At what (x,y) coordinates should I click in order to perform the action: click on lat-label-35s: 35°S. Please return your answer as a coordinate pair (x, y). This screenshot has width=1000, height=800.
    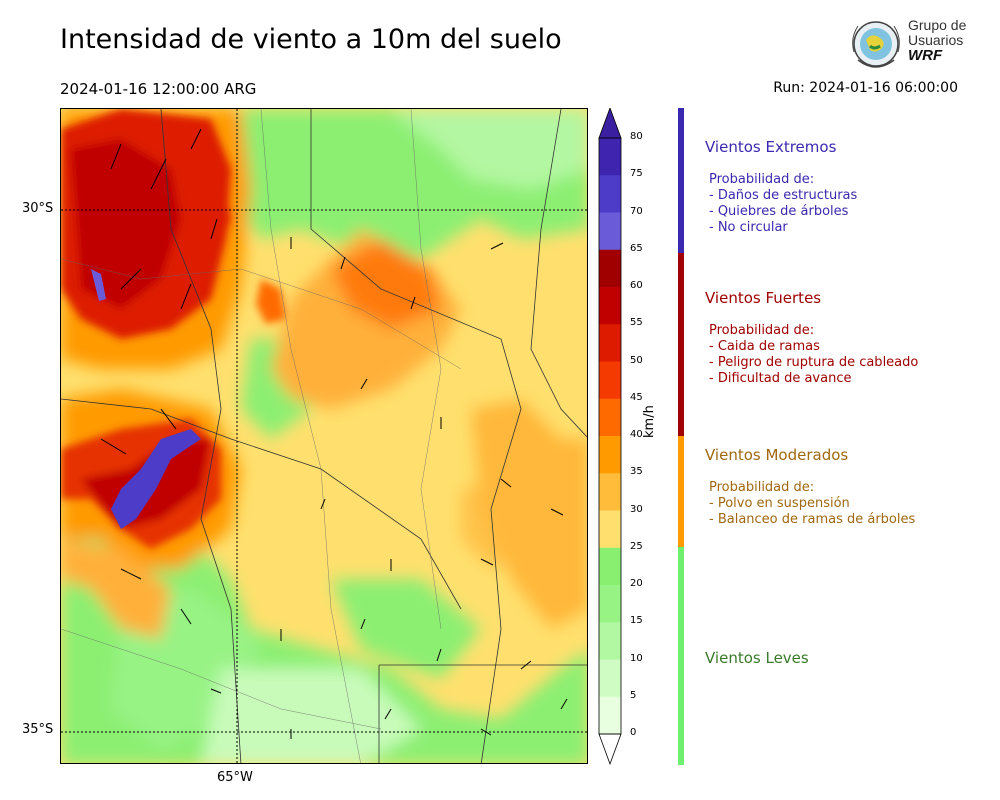
    Looking at the image, I should click on (38, 729).